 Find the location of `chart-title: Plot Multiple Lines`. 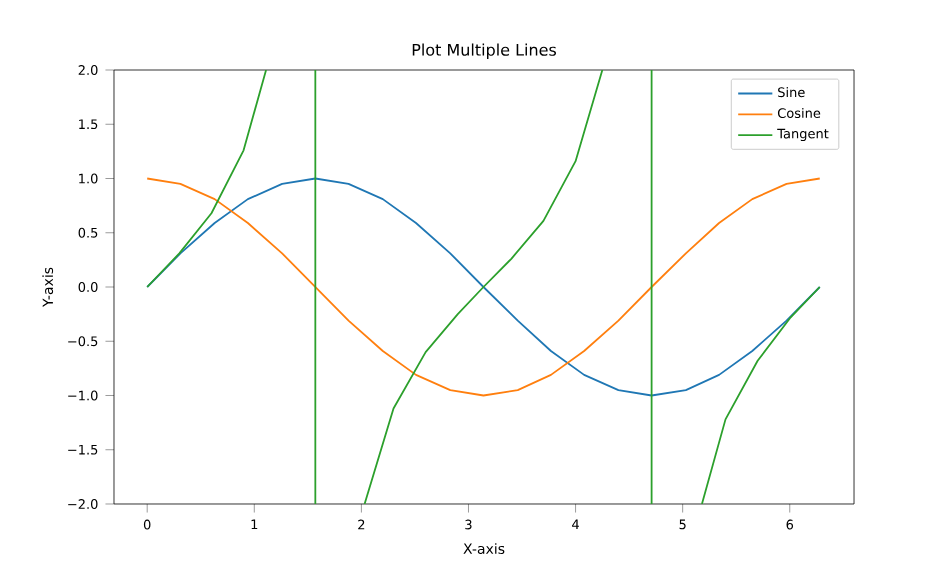

chart-title: Plot Multiple Lines is located at coordinates (484, 51).